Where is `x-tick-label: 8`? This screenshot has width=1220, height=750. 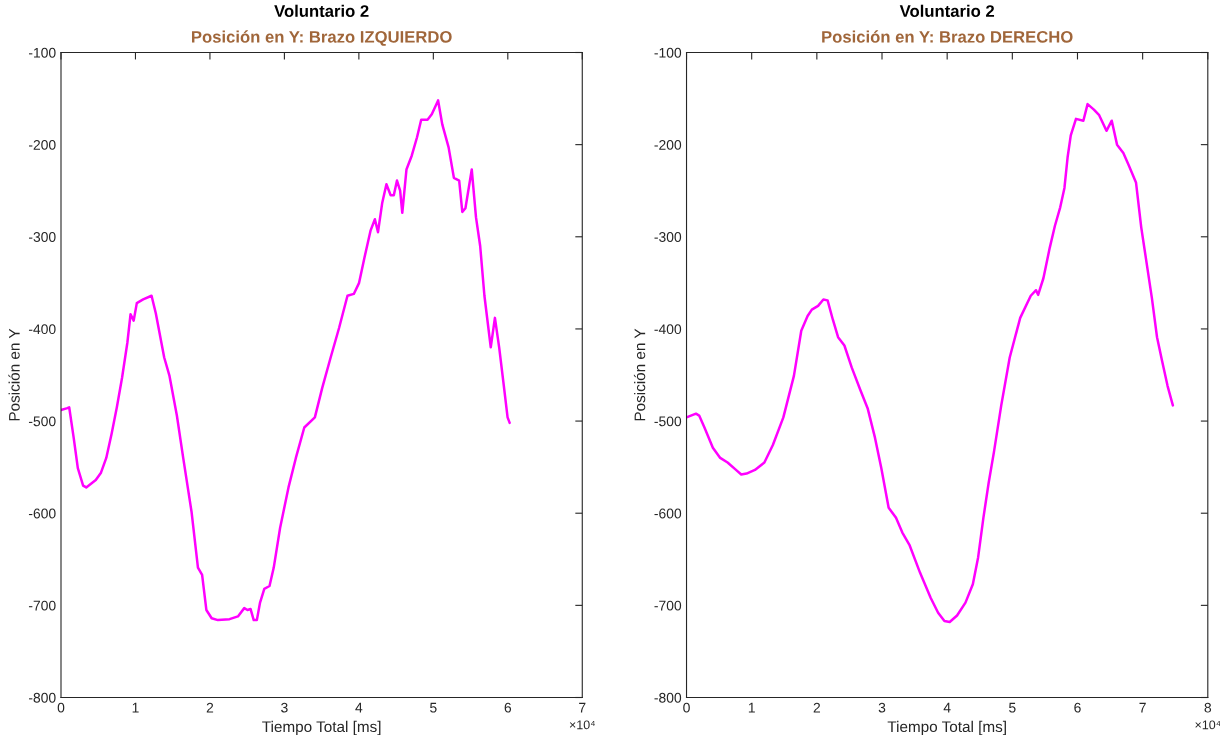
x-tick-label: 8 is located at coordinates (1208, 707).